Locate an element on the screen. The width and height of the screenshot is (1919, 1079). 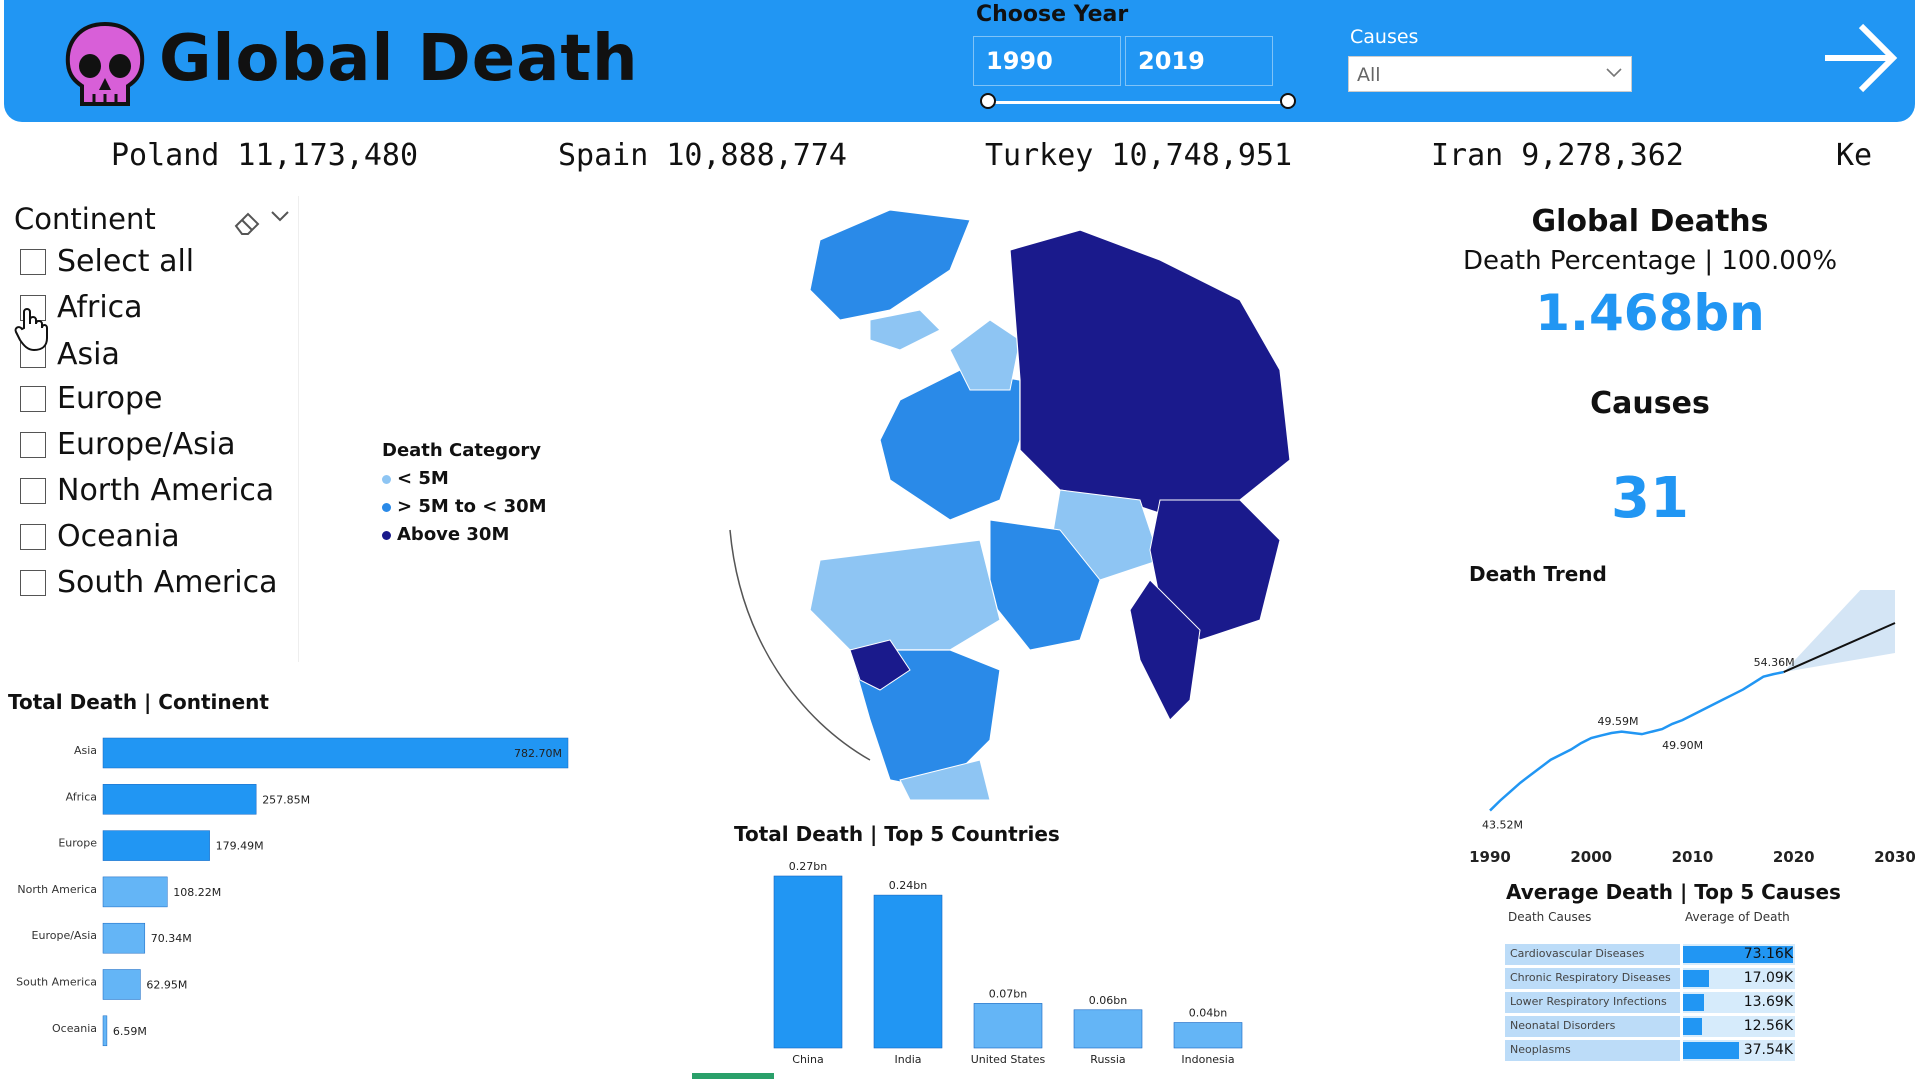
bar-value-label: 0.06bn is located at coordinates (1108, 1000).